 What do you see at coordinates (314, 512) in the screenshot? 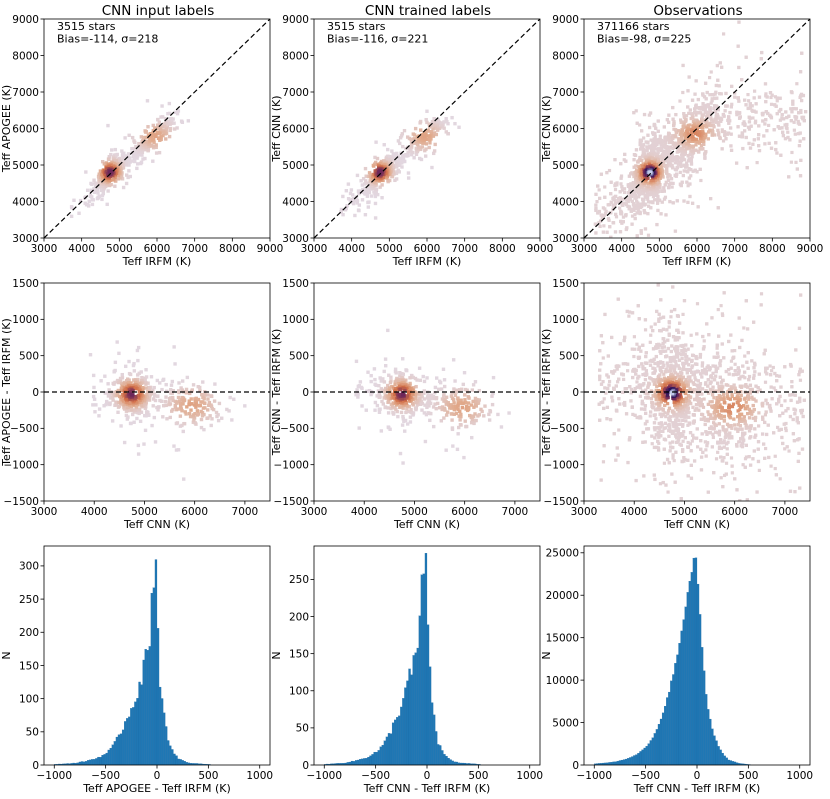
I see `panel-r2c2-xtick-label: 3000` at bounding box center [314, 512].